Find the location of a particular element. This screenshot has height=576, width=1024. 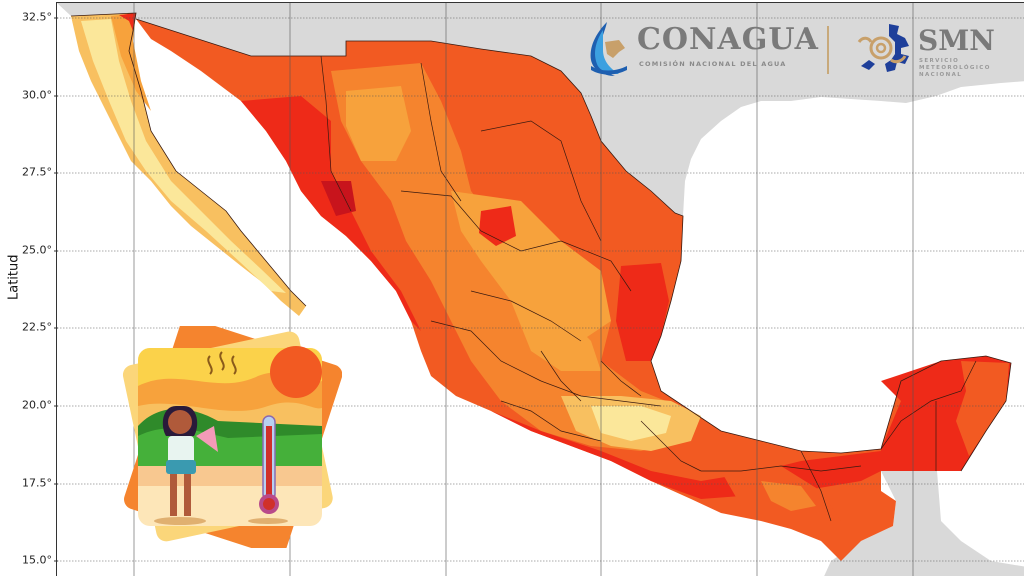

baja-california is located at coordinates (188, 164).